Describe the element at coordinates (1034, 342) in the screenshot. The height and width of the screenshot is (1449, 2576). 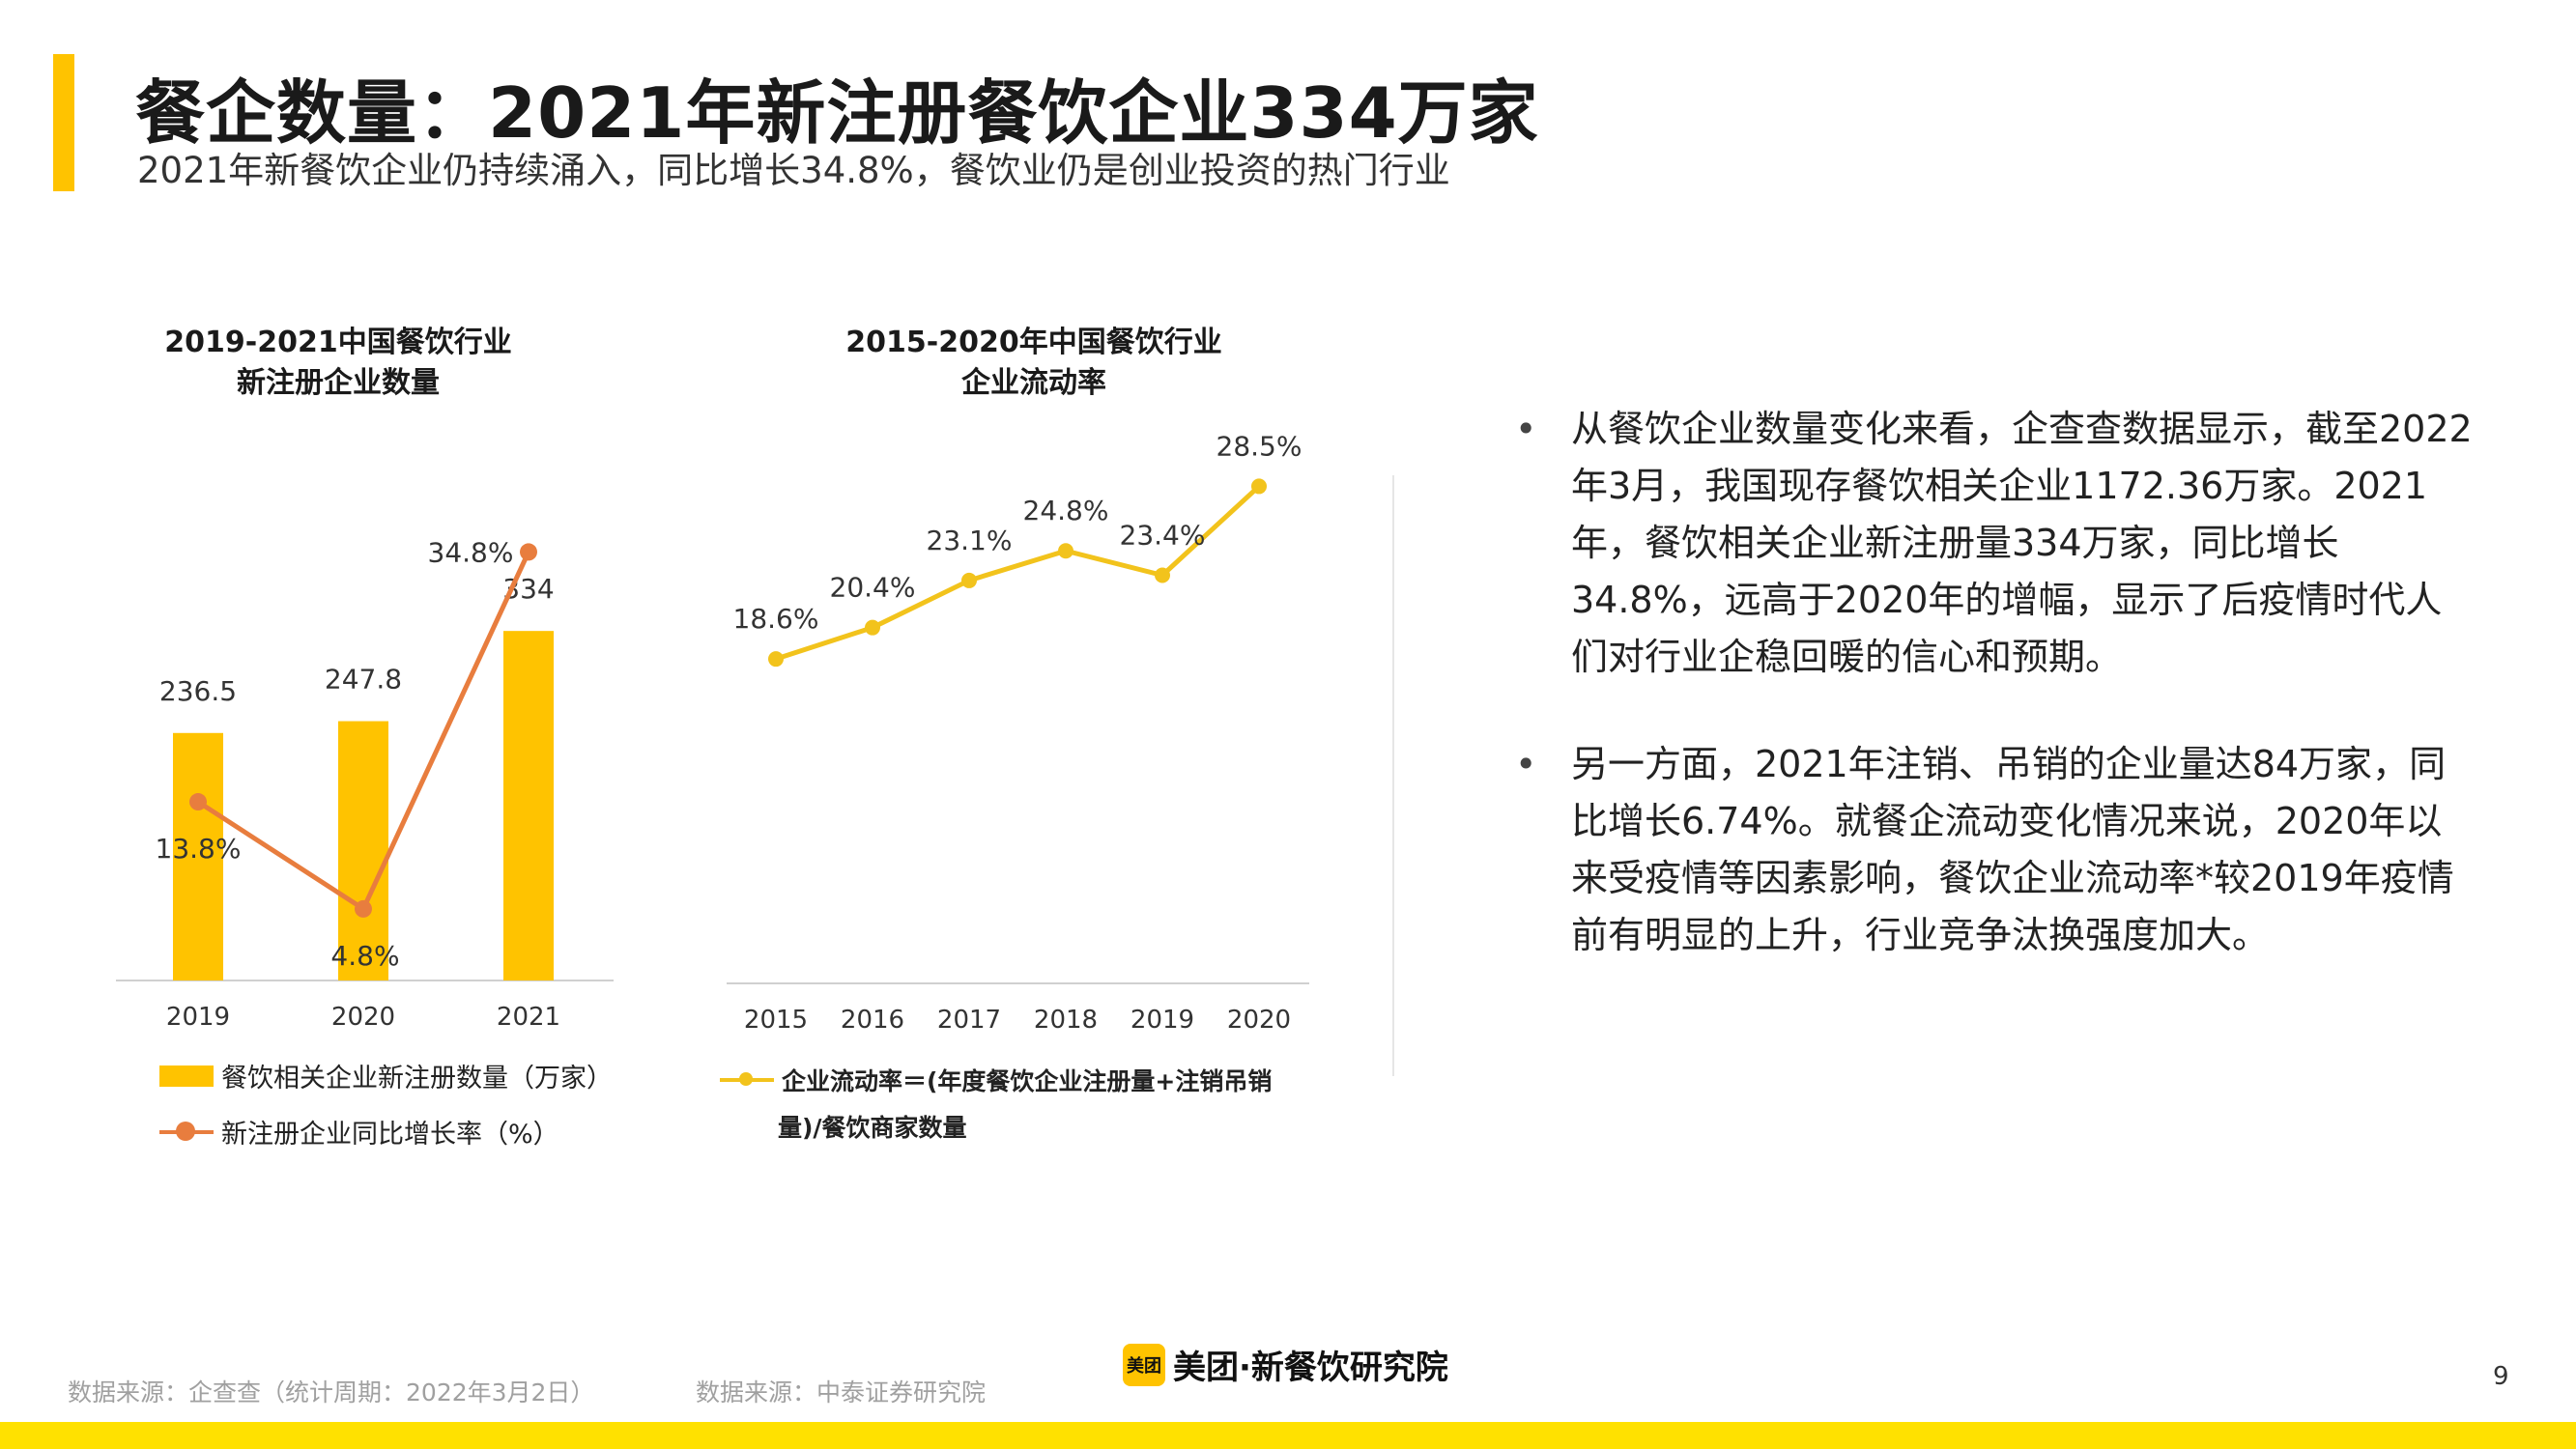
I see `chart2-title-line1: 2015-2020年中国餐饮行业` at that location.